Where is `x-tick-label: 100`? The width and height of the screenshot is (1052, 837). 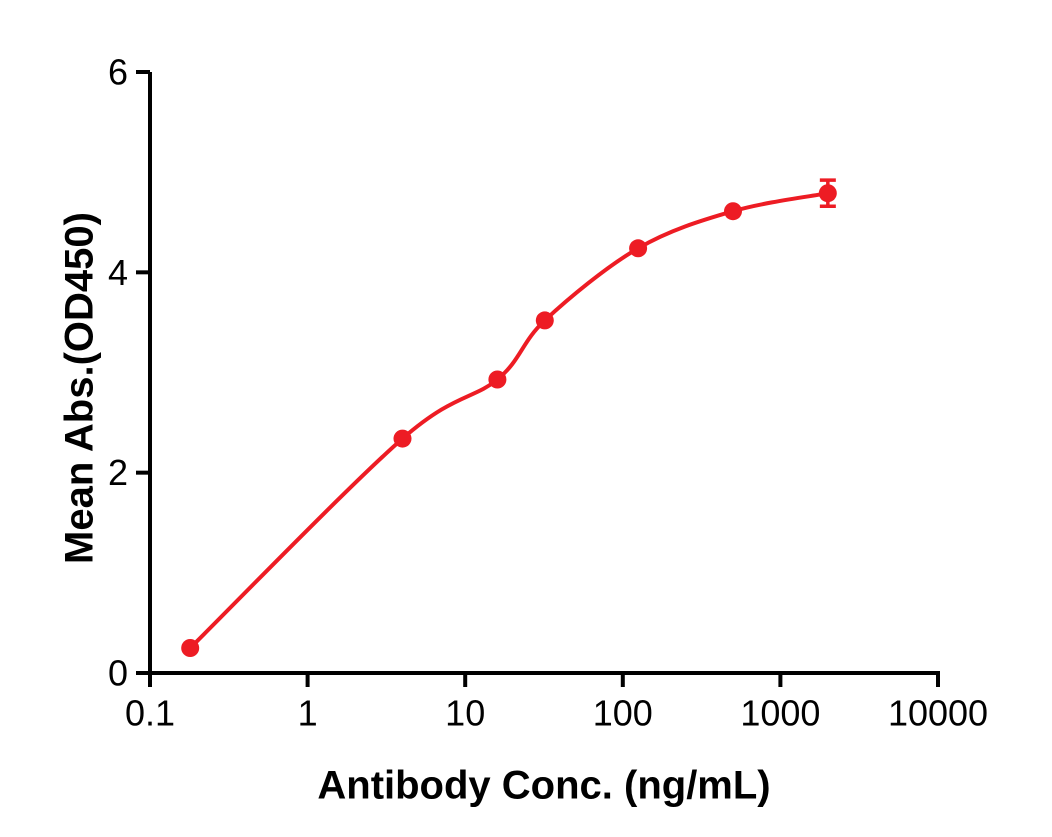 x-tick-label: 100 is located at coordinates (623, 713).